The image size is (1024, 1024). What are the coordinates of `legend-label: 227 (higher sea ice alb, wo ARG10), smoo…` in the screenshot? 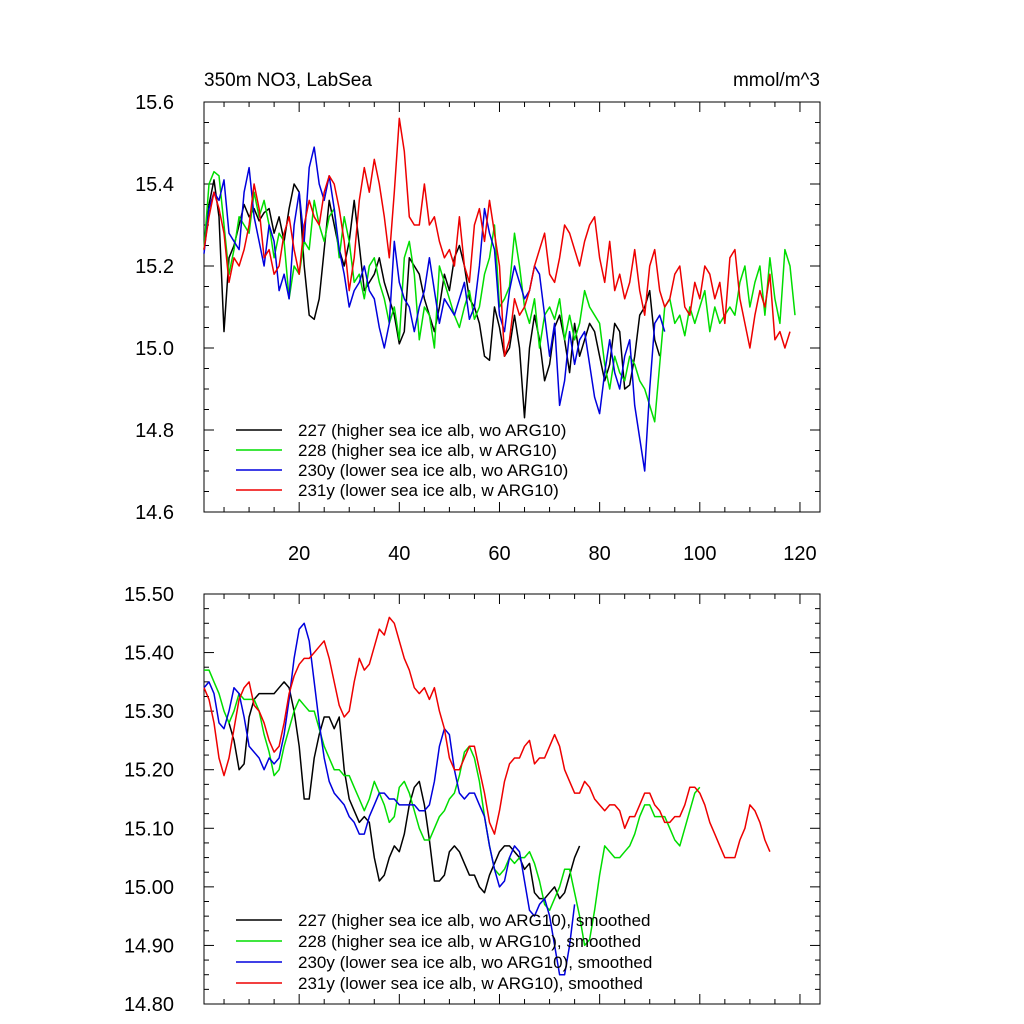 It's located at (474, 920).